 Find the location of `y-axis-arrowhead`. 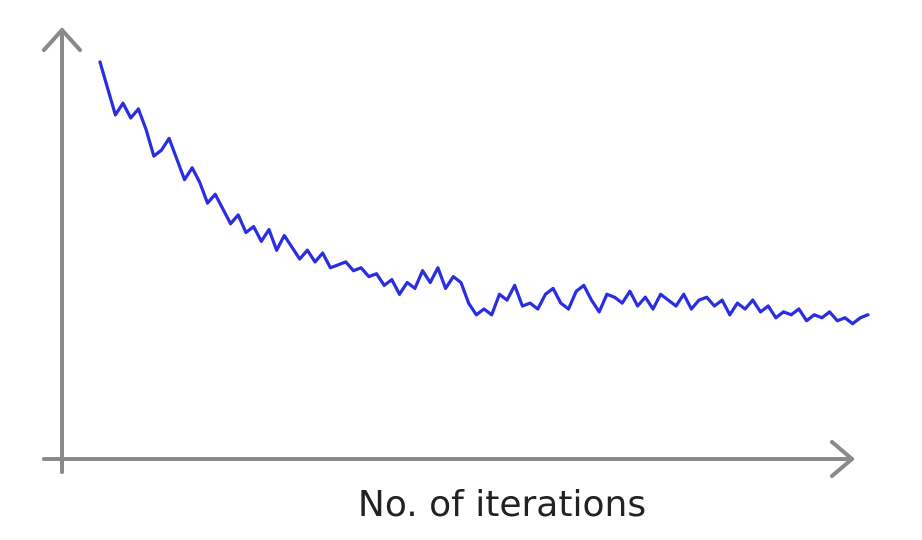

y-axis-arrowhead is located at coordinates (62, 40).